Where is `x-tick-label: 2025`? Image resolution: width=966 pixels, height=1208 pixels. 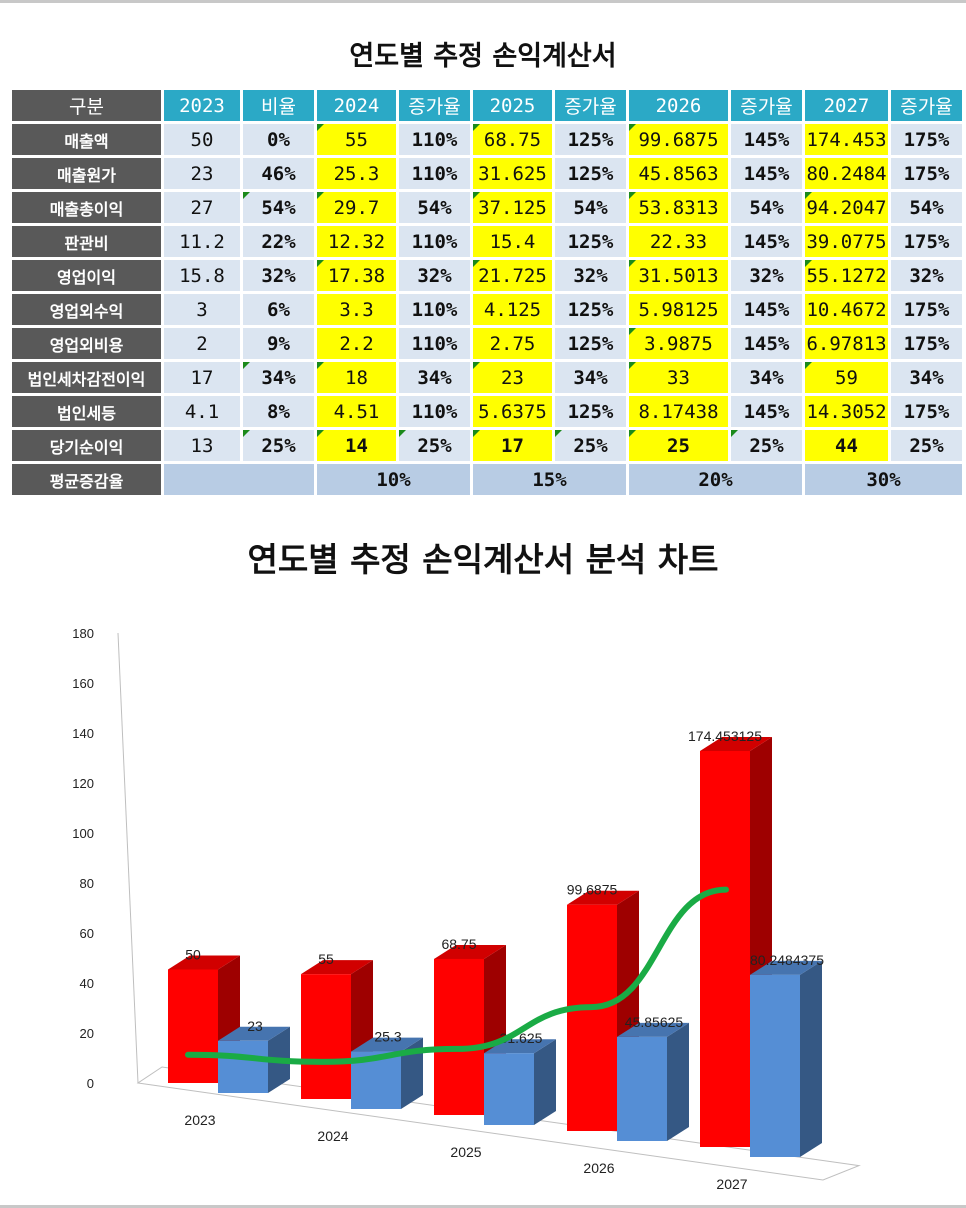 x-tick-label: 2025 is located at coordinates (465, 1152).